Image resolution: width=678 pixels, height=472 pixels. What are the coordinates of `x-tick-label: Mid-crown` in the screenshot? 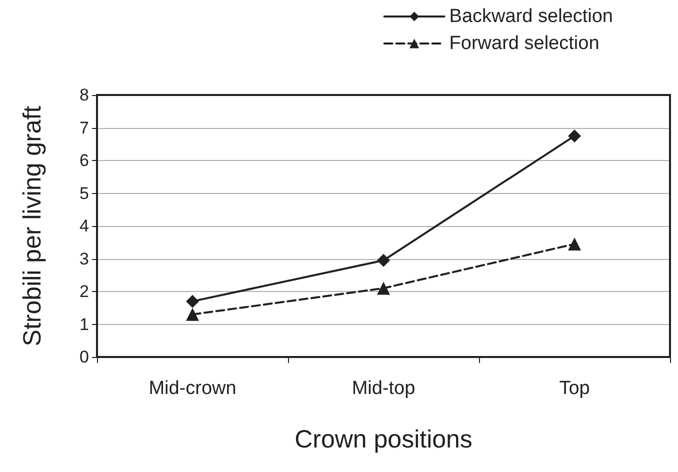 It's located at (192, 388).